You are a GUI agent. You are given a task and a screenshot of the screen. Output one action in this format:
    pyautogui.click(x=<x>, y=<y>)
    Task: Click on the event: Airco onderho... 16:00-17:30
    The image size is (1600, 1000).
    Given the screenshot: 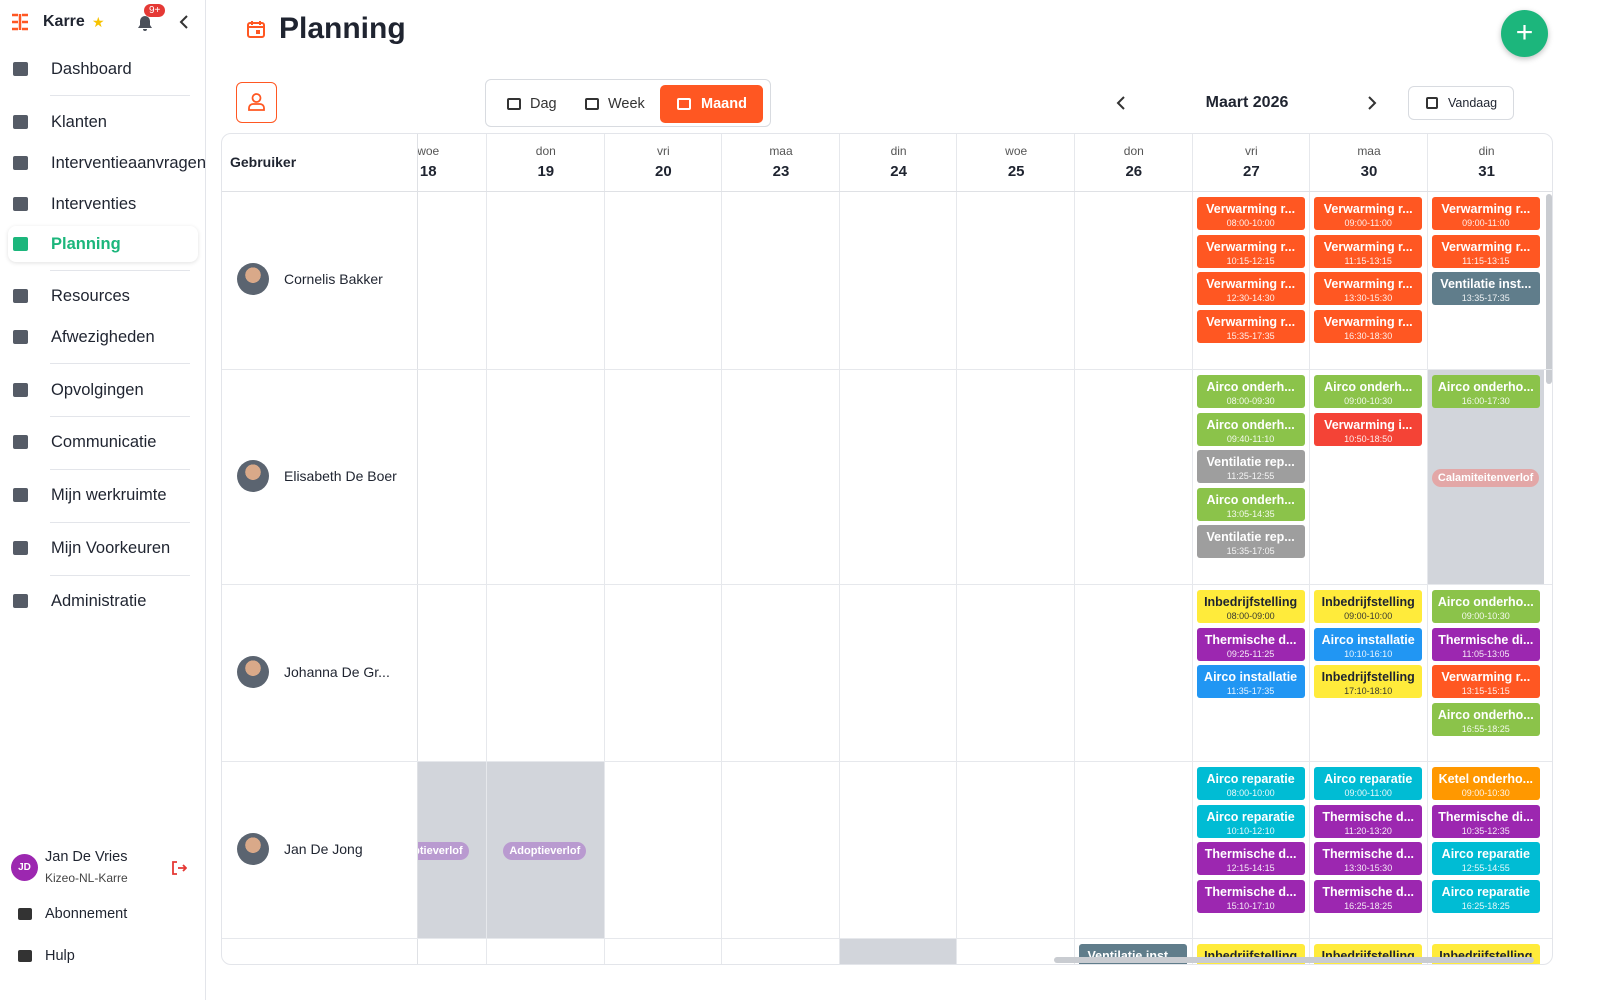 What is the action you would take?
    pyautogui.click(x=1485, y=391)
    